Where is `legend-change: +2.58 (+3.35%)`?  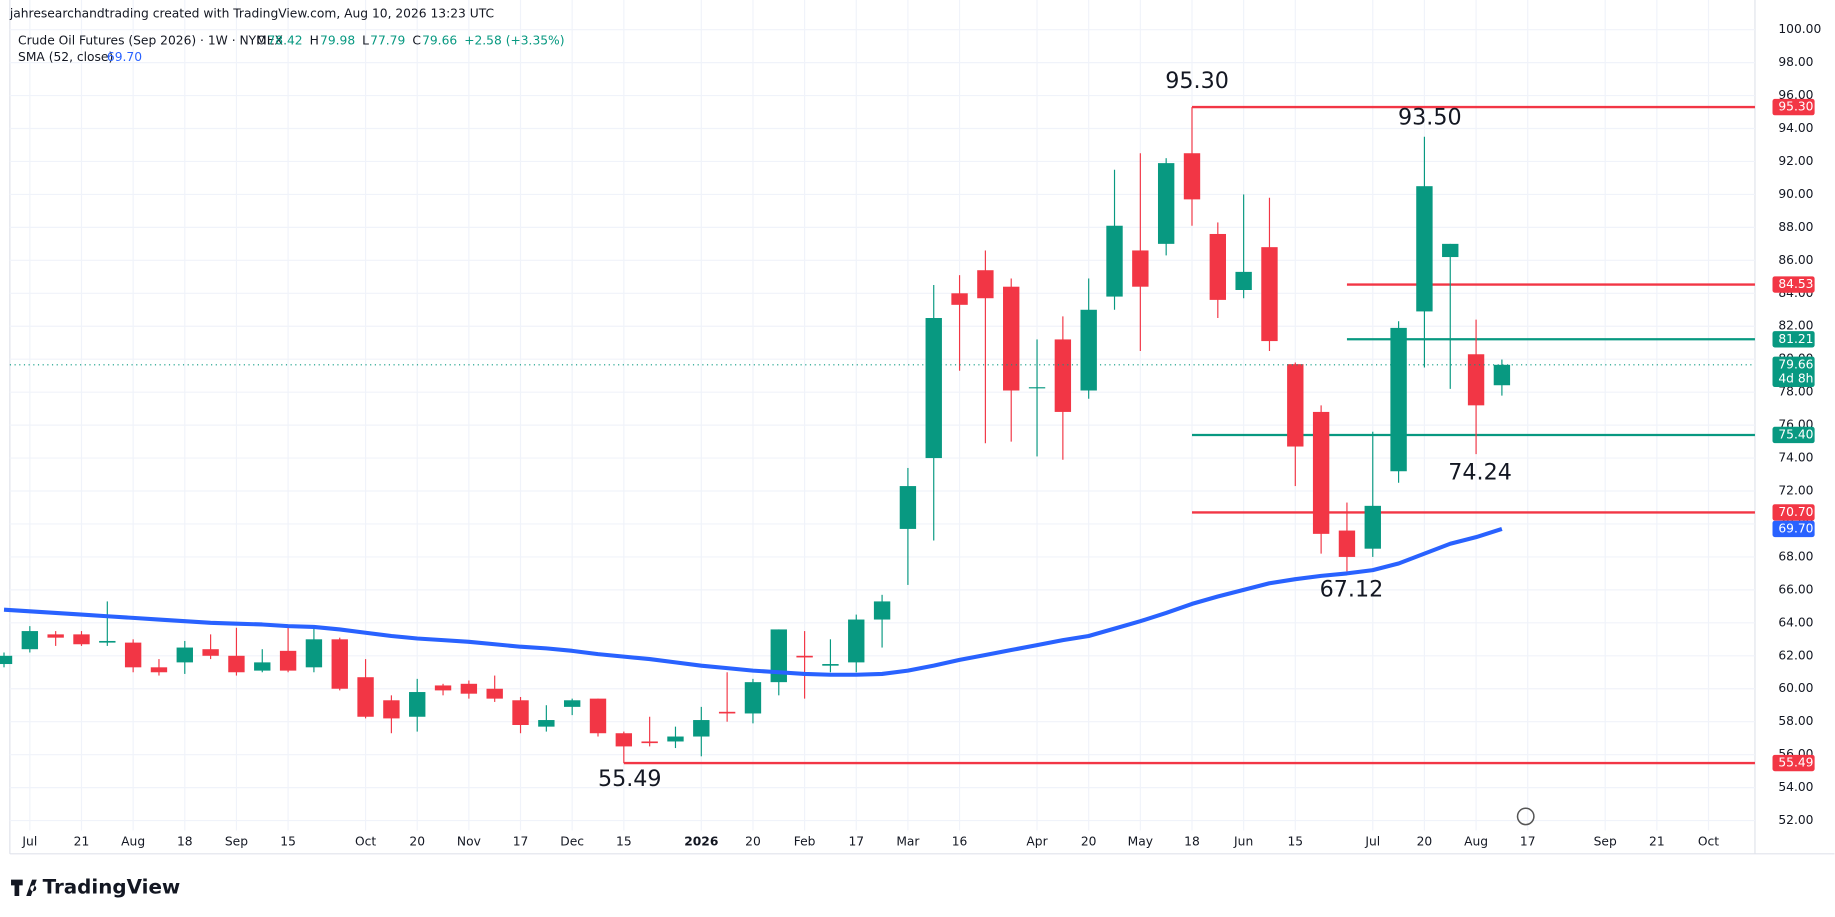
legend-change: +2.58 (+3.35%) is located at coordinates (514, 40).